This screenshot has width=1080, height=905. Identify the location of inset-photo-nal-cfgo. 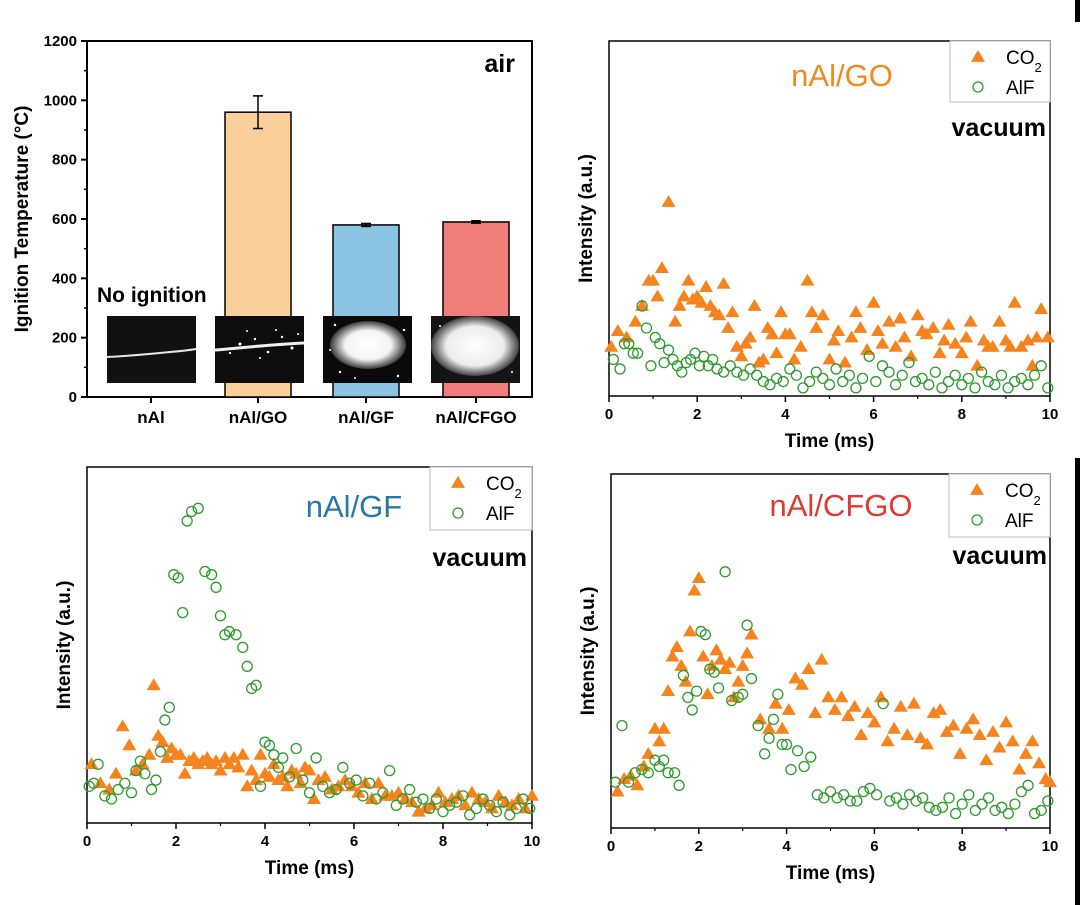
(475, 349).